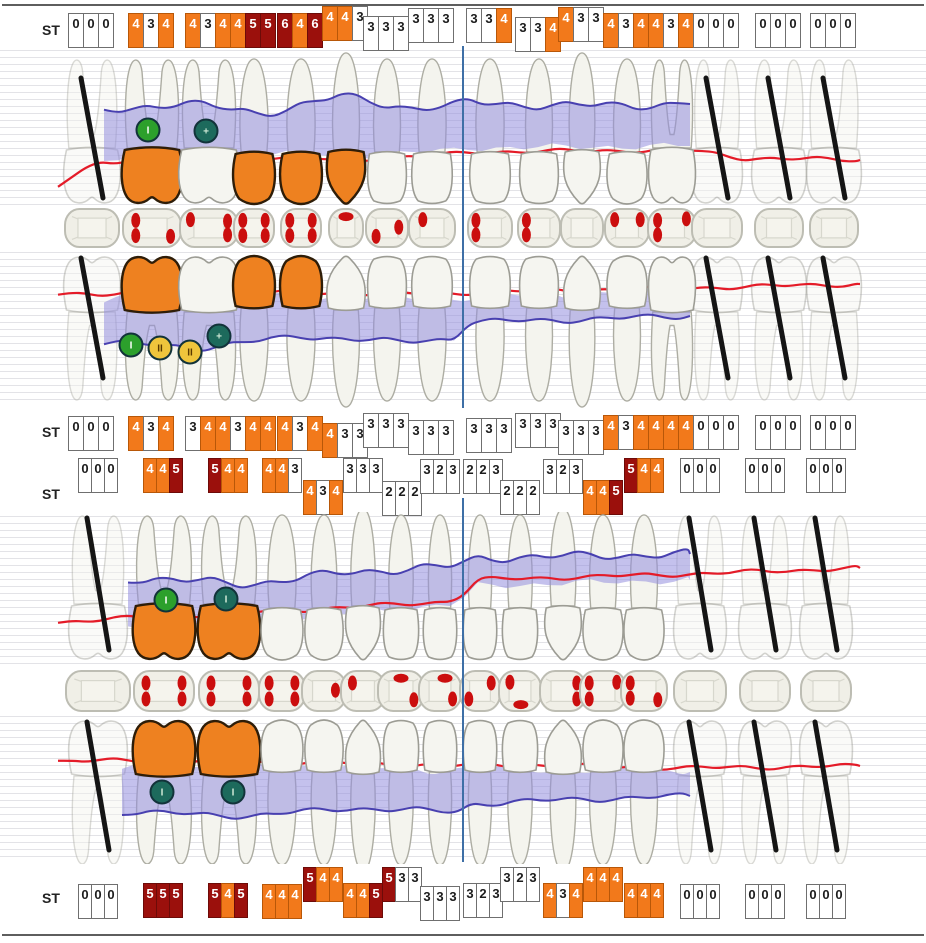 This screenshot has height=943, width=926. I want to click on tooth-13-crown, so click(644, 746).